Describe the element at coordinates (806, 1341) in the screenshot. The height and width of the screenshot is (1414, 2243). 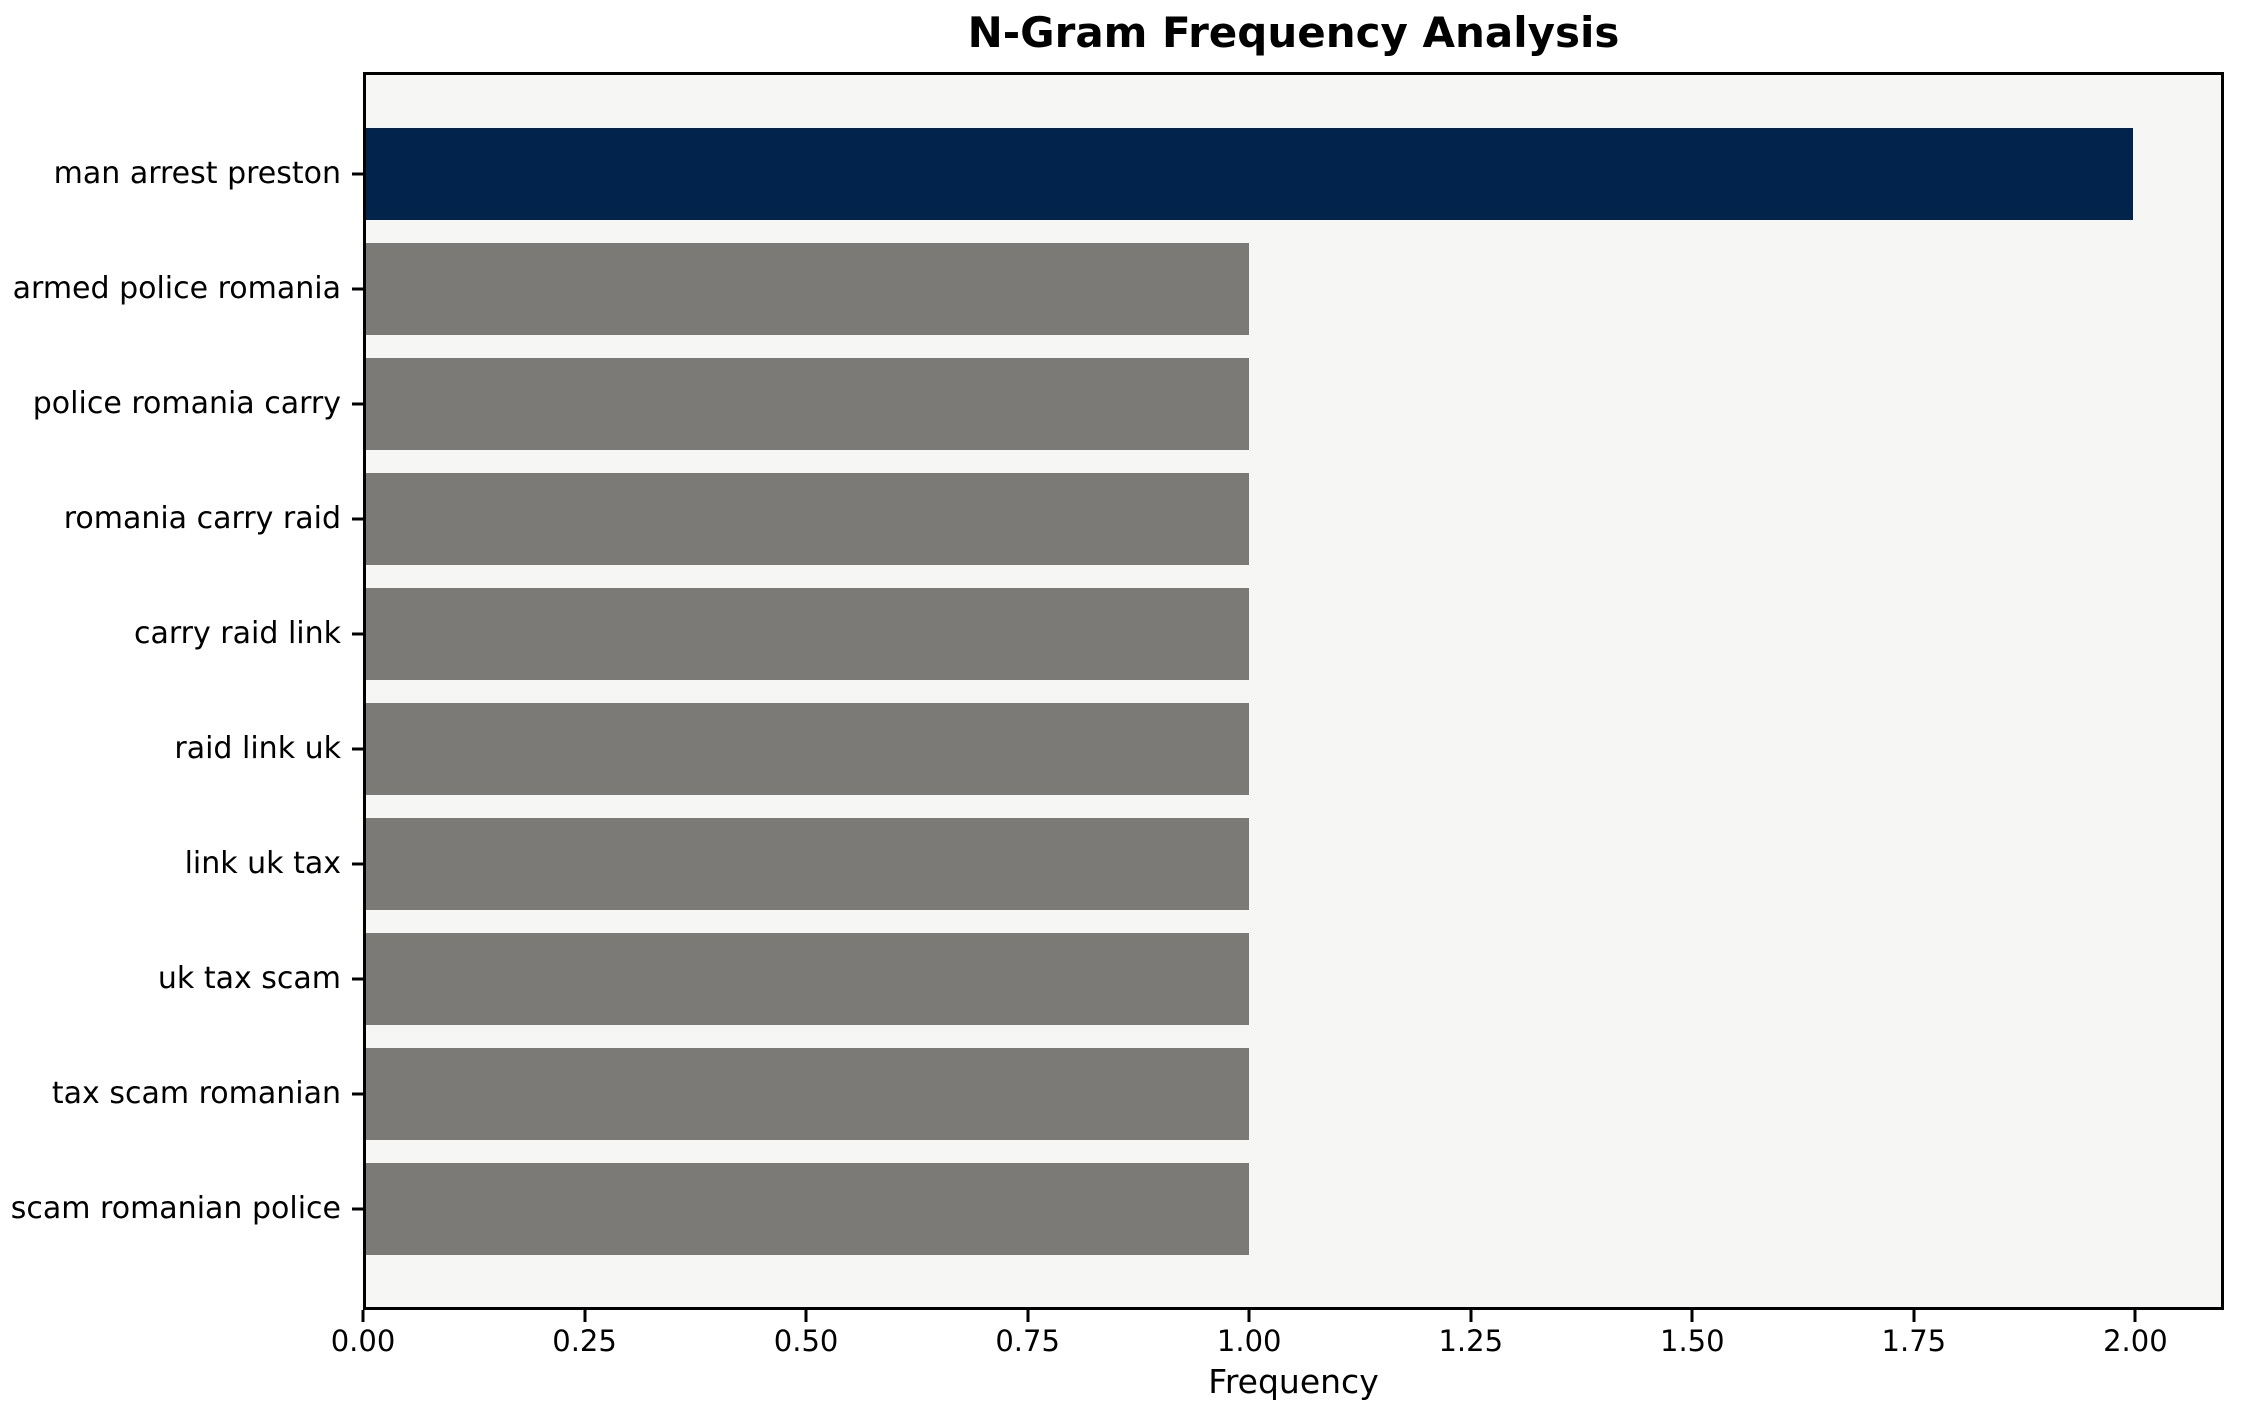
I see `x-tick-label: 0.50` at that location.